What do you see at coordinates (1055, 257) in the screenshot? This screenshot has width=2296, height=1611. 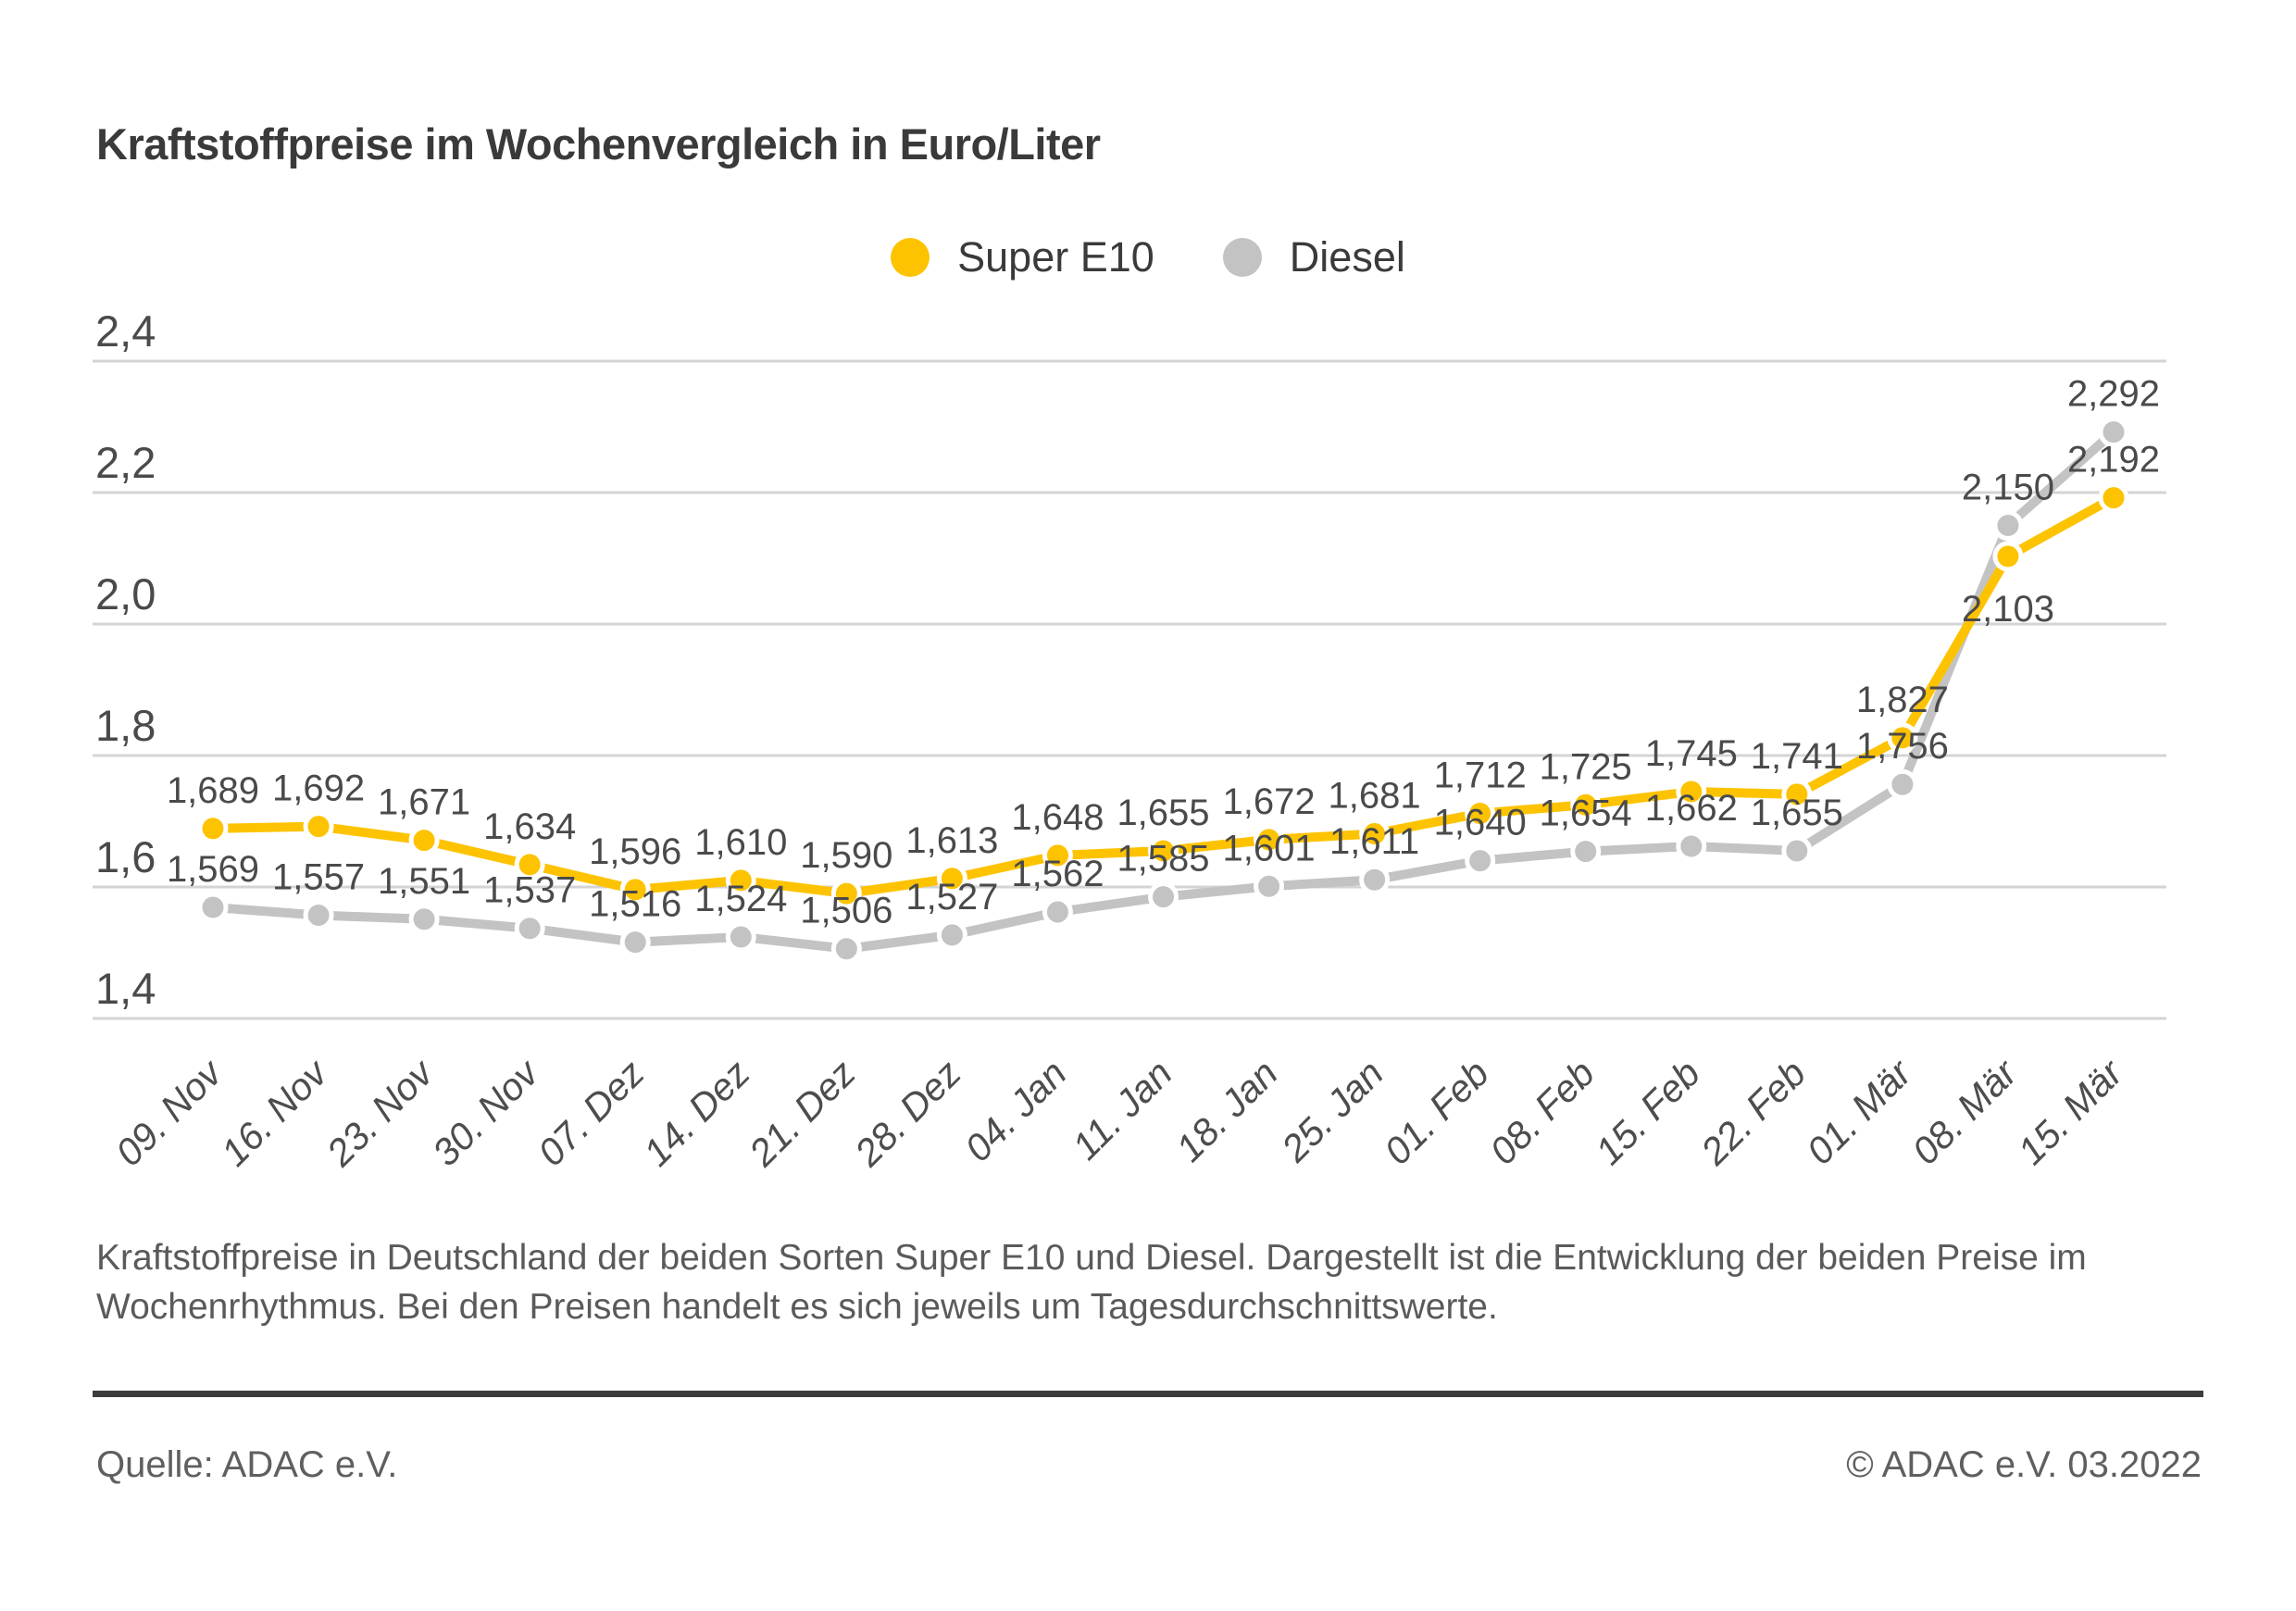 I see `legend-label-super-e10: Super E10` at bounding box center [1055, 257].